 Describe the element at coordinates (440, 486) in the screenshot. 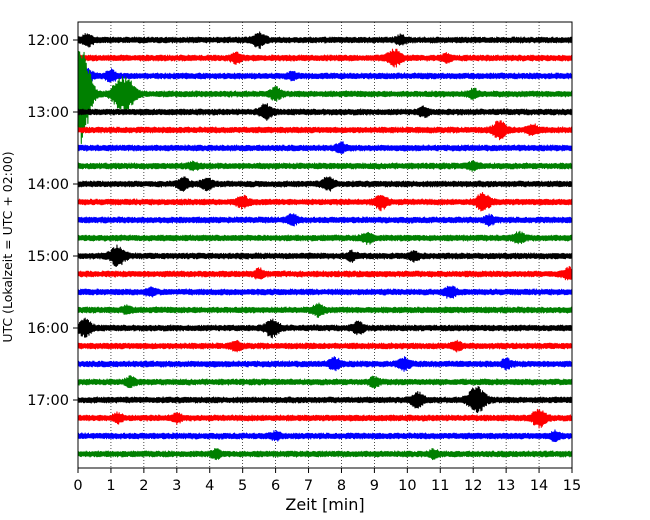

I see `x-tick-label: 11` at that location.